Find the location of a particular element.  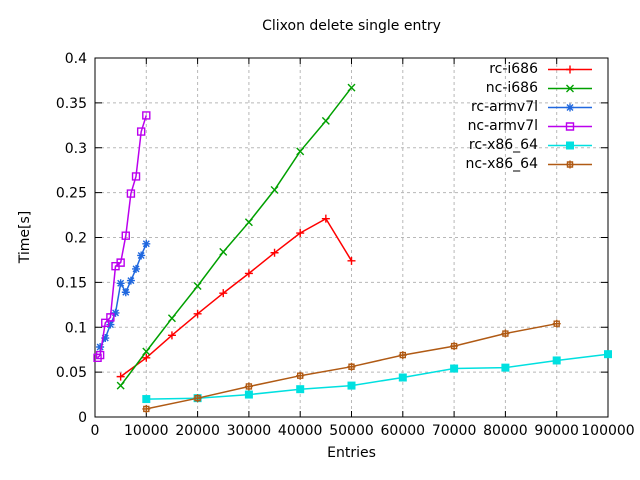

x-axis-label: Entries is located at coordinates (351, 453).